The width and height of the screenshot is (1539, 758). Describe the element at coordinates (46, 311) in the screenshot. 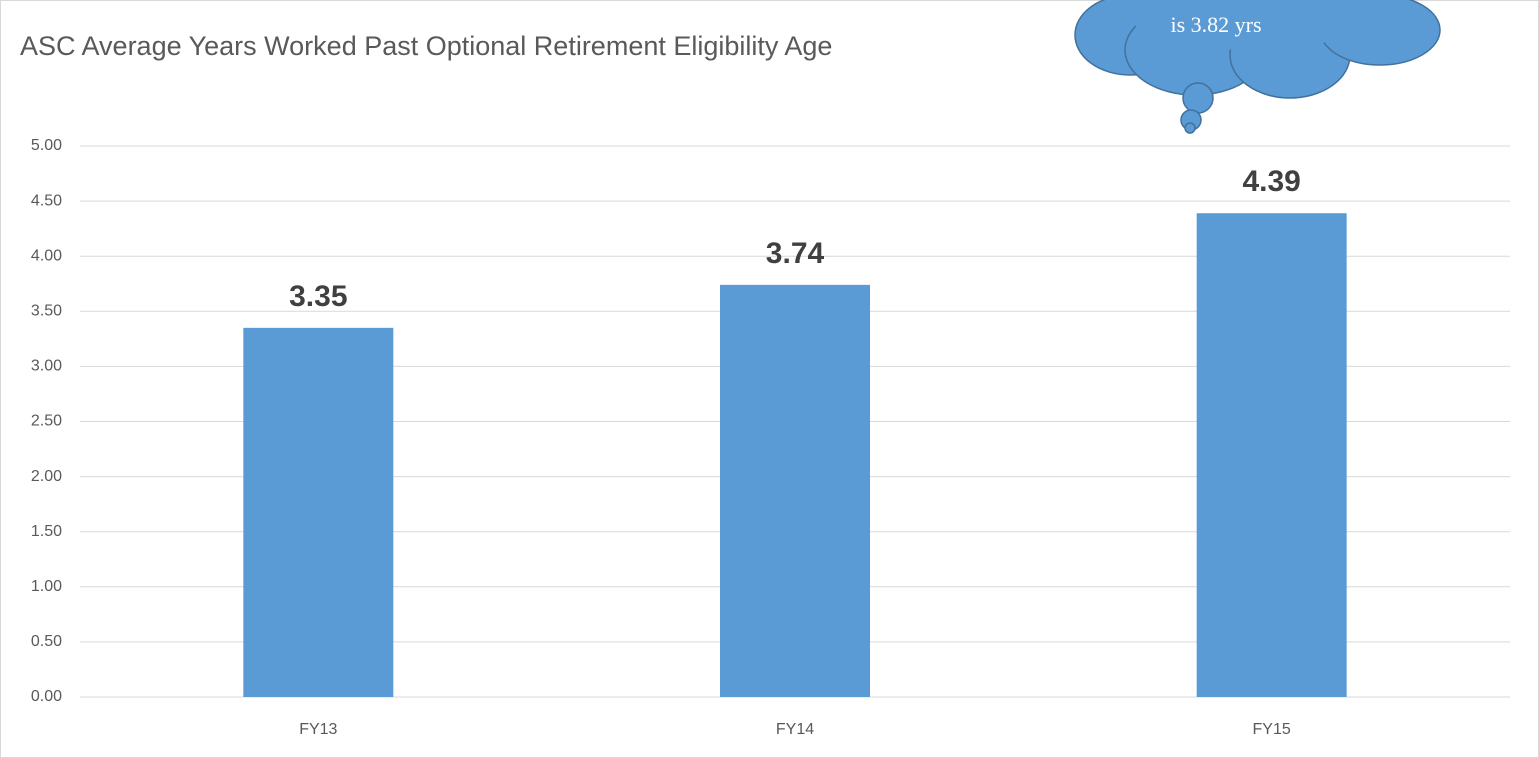

I see `y-tick-label: 3.50` at that location.